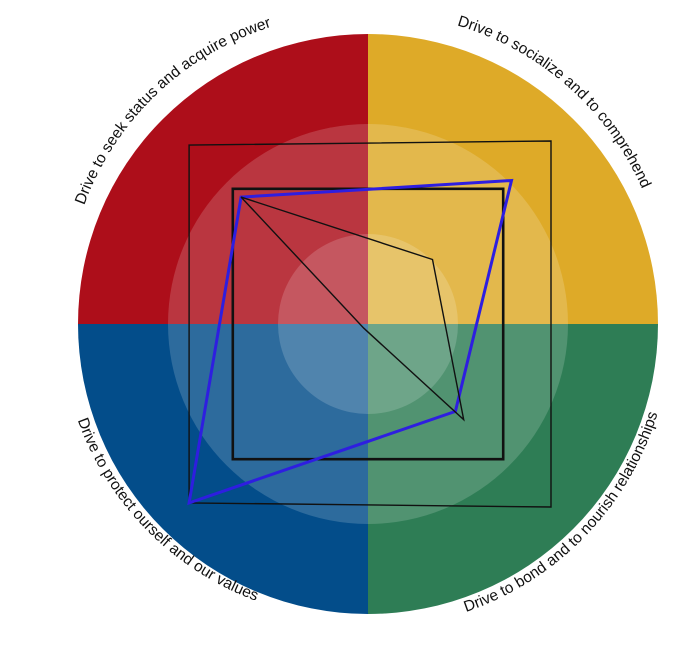  I want to click on profile-inner, so click(352, 309).